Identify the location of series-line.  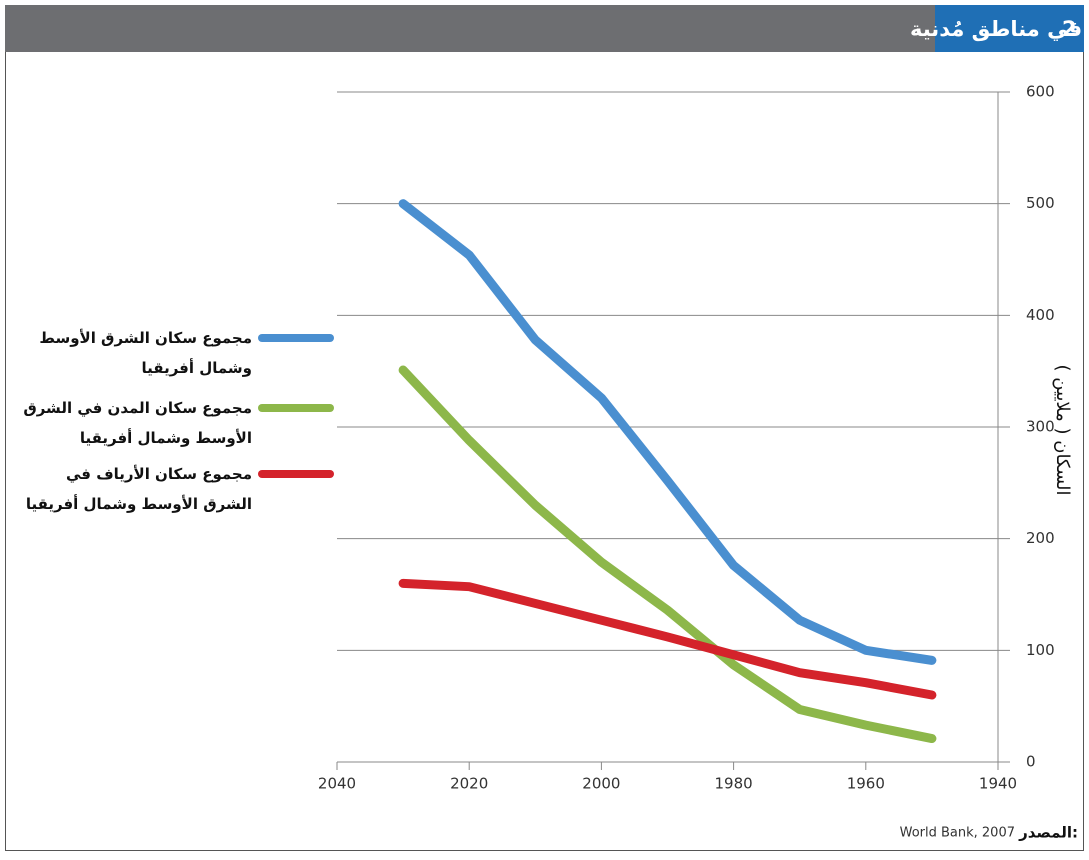
(667, 639).